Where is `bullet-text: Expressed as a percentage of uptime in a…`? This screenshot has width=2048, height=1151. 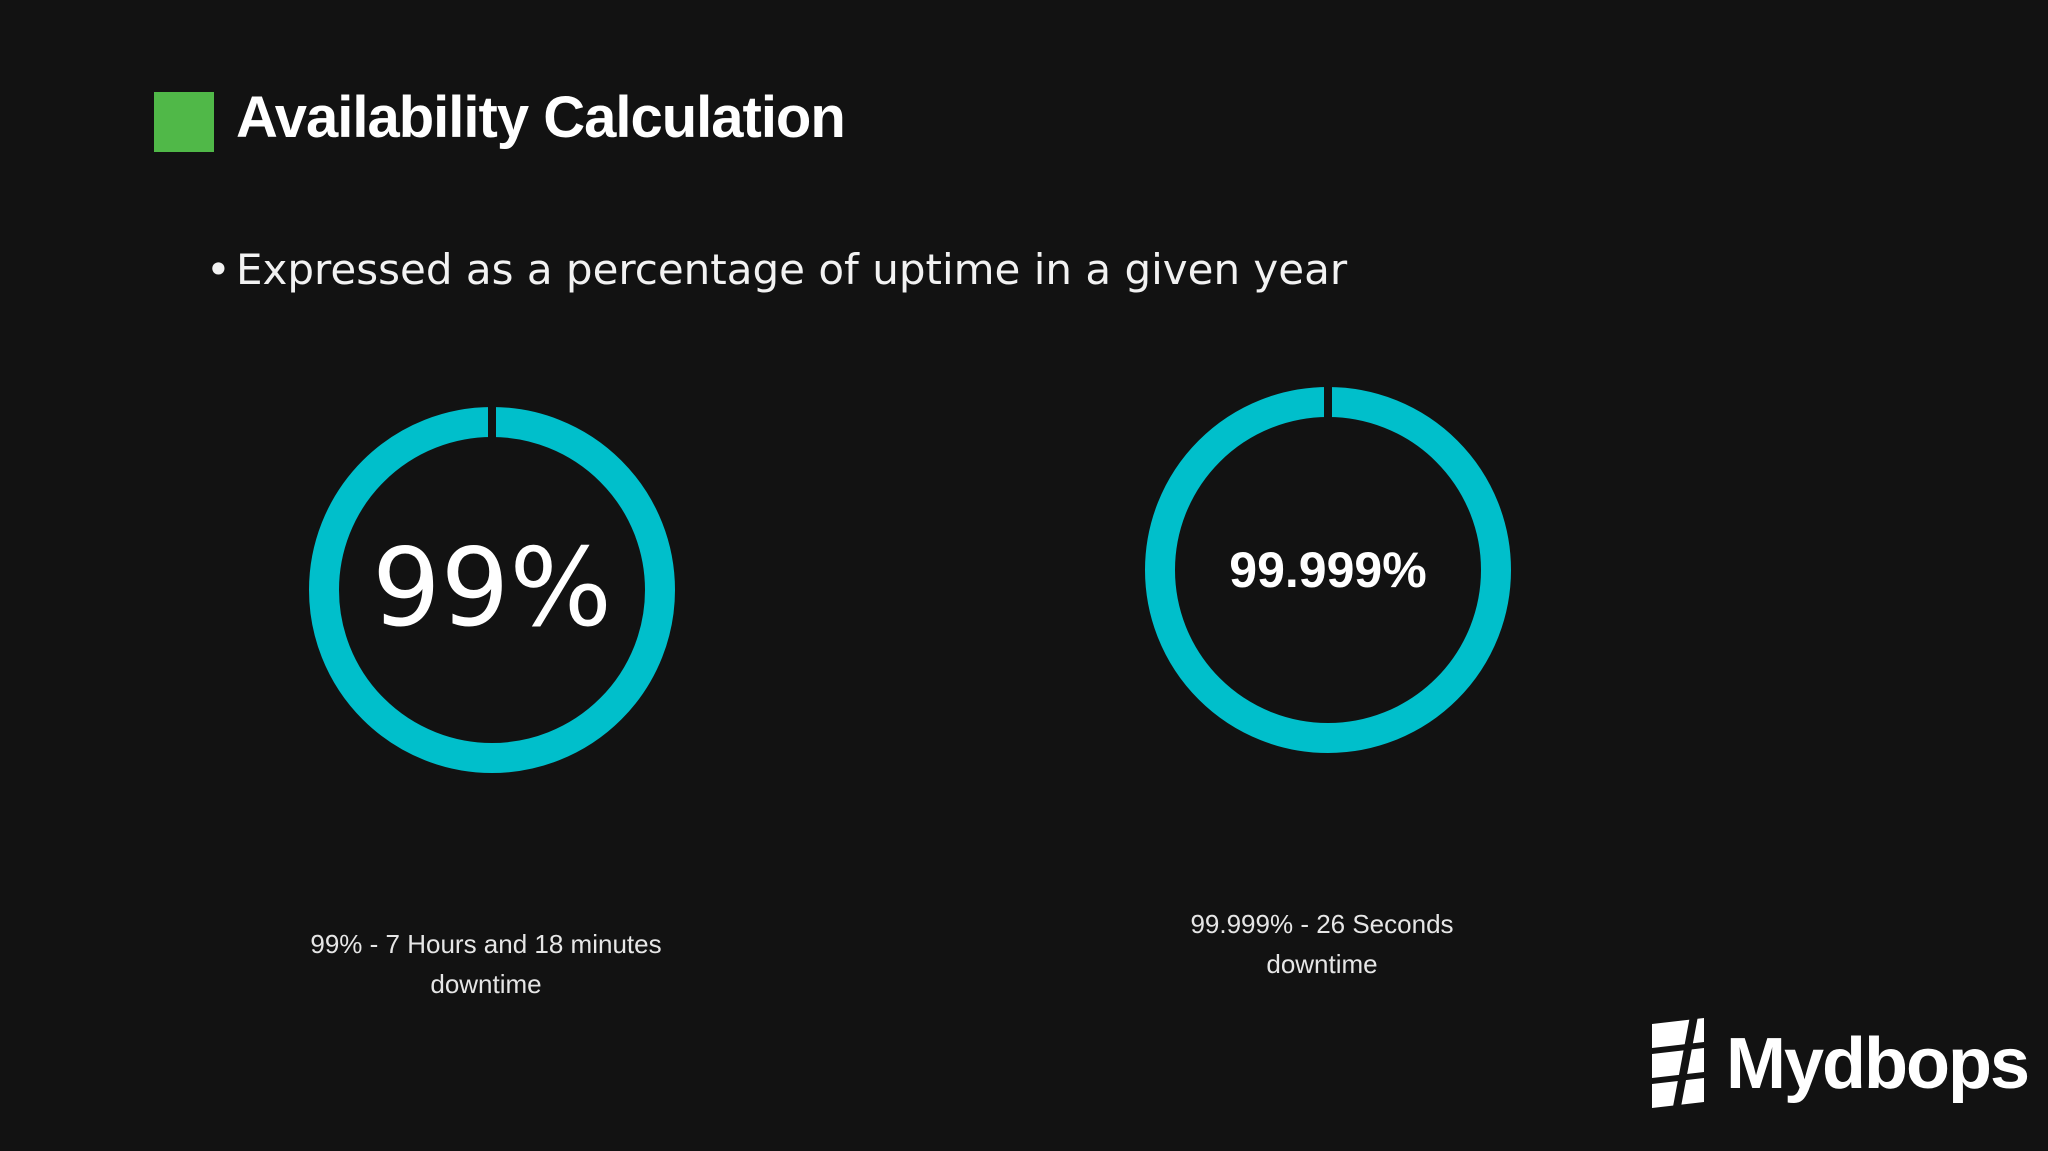 bullet-text: Expressed as a percentage of uptime in a… is located at coordinates (792, 269).